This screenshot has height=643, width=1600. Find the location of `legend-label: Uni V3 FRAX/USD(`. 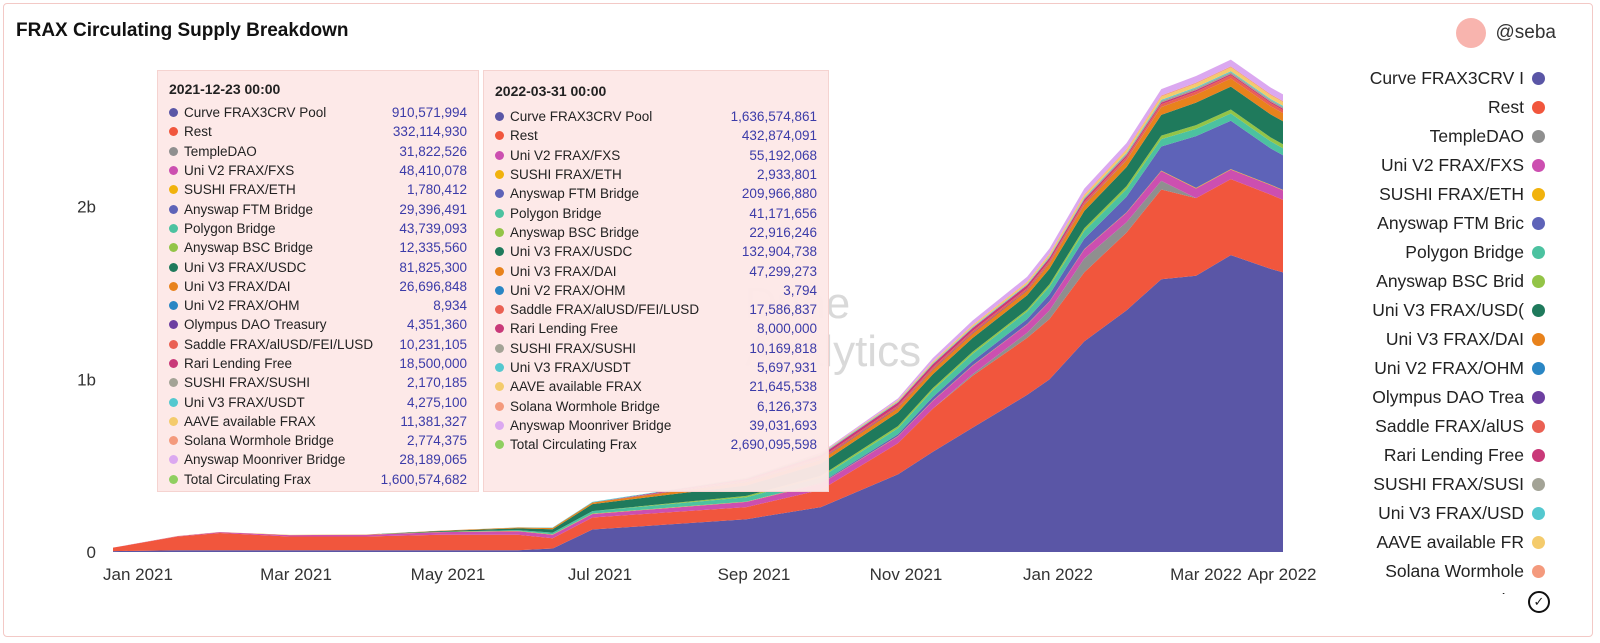

legend-label: Uni V3 FRAX/USD( is located at coordinates (1448, 310).